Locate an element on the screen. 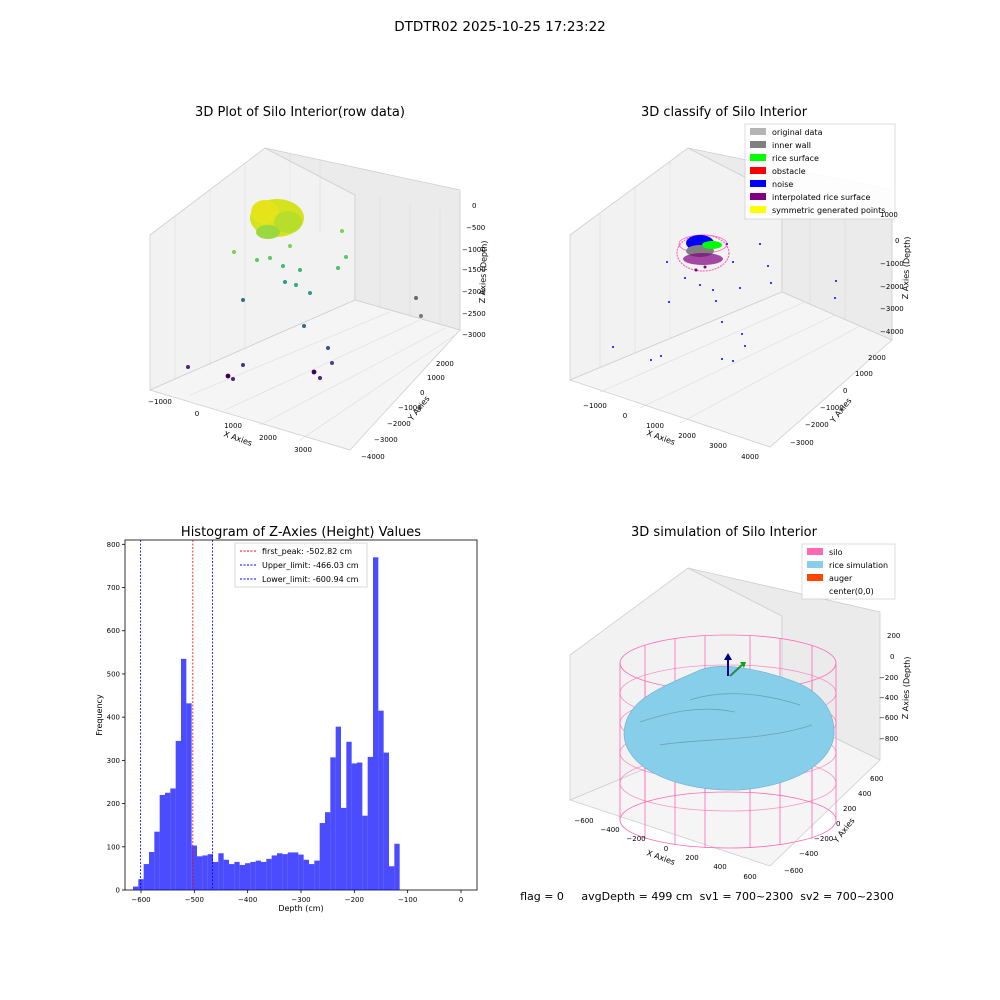  histogram-reference-lines is located at coordinates (176, 715).